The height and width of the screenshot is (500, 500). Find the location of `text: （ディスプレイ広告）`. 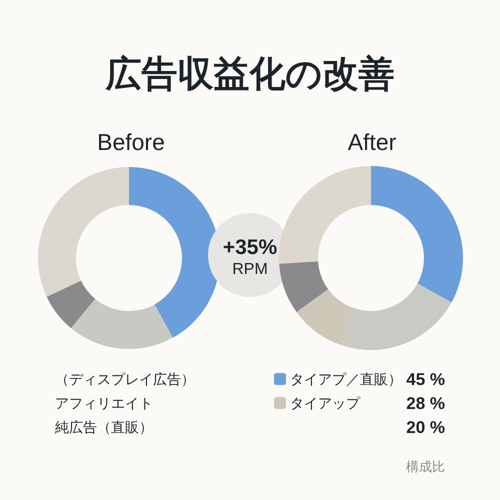

text: （ディスプレイ広告） is located at coordinates (125, 379).